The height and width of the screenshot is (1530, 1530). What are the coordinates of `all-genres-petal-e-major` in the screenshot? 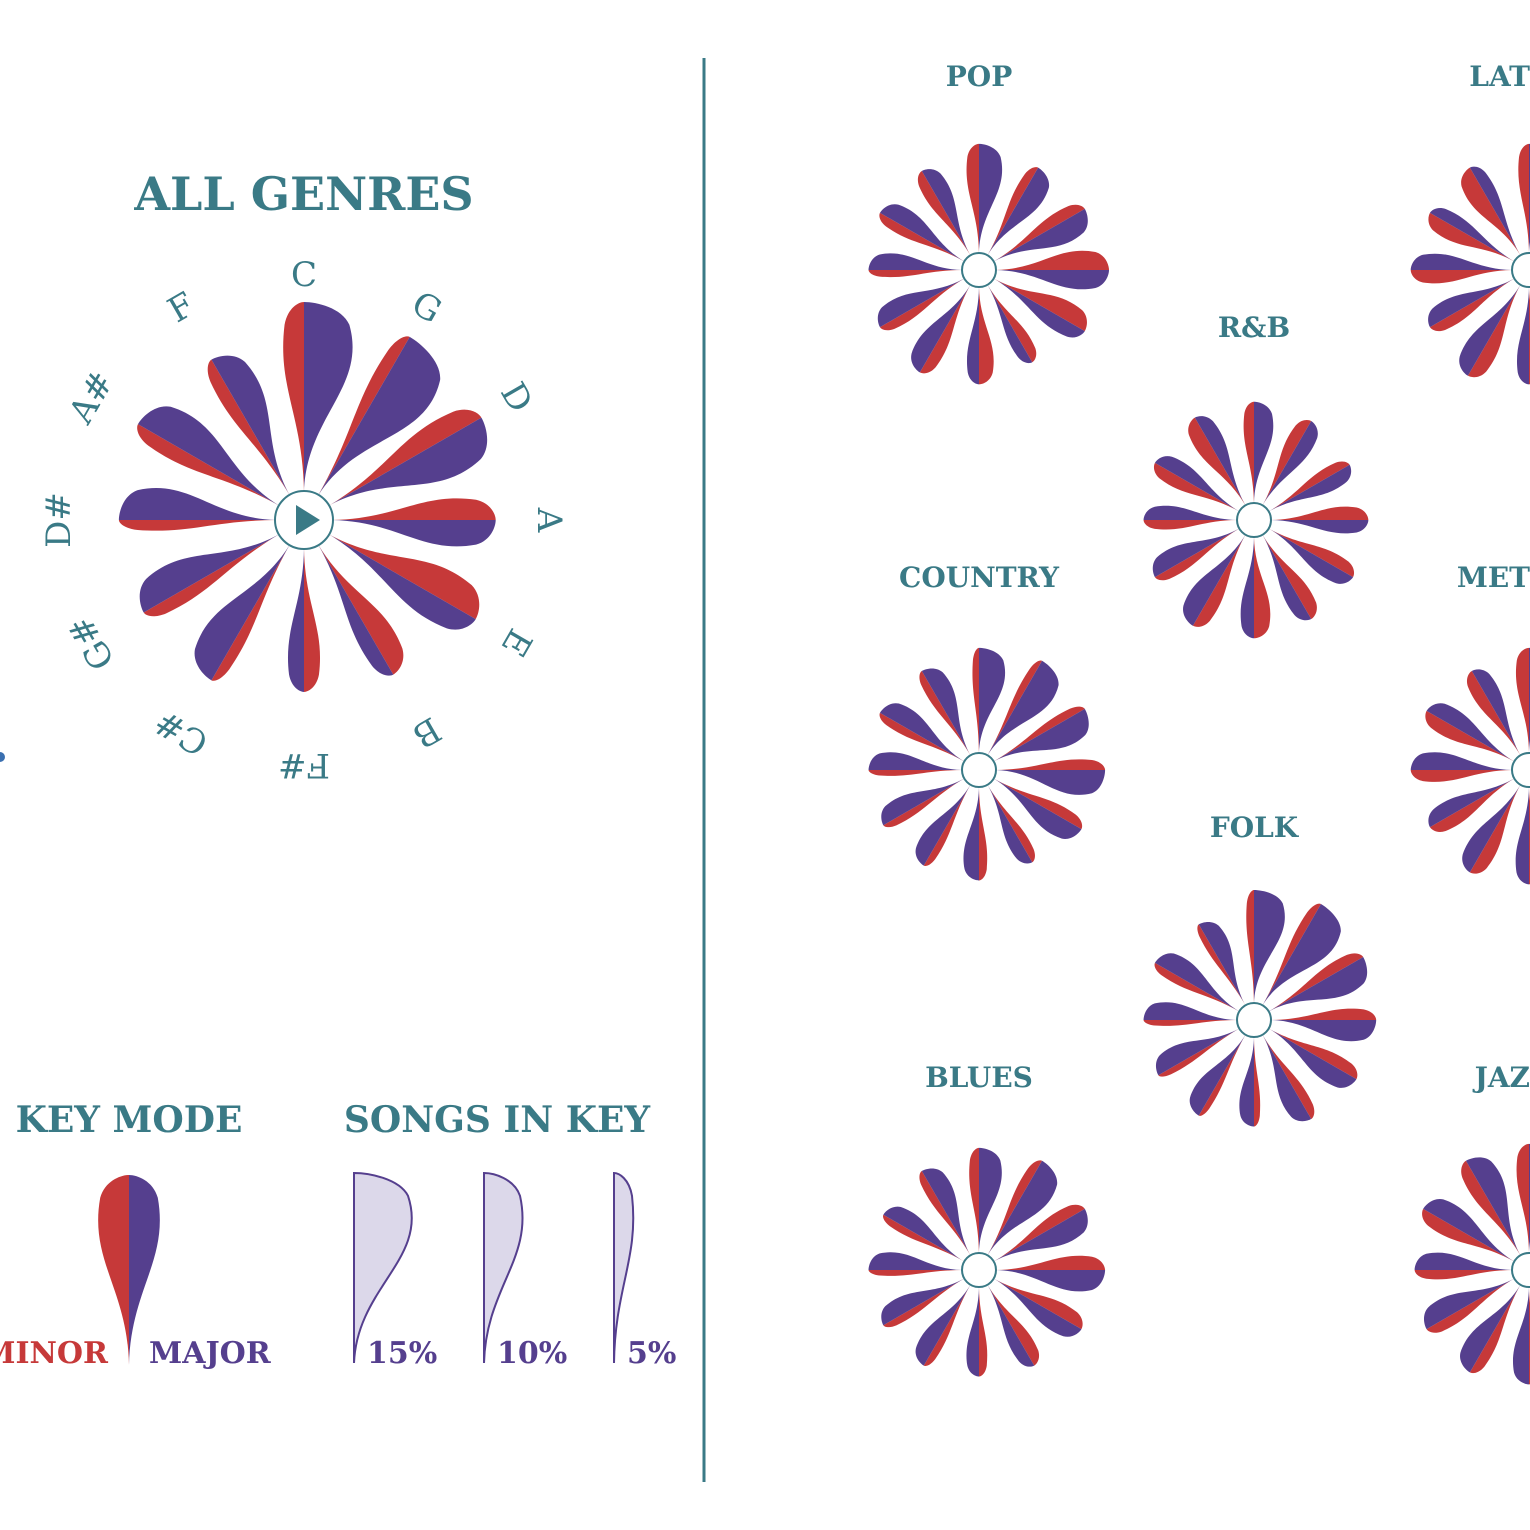 It's located at (402, 582).